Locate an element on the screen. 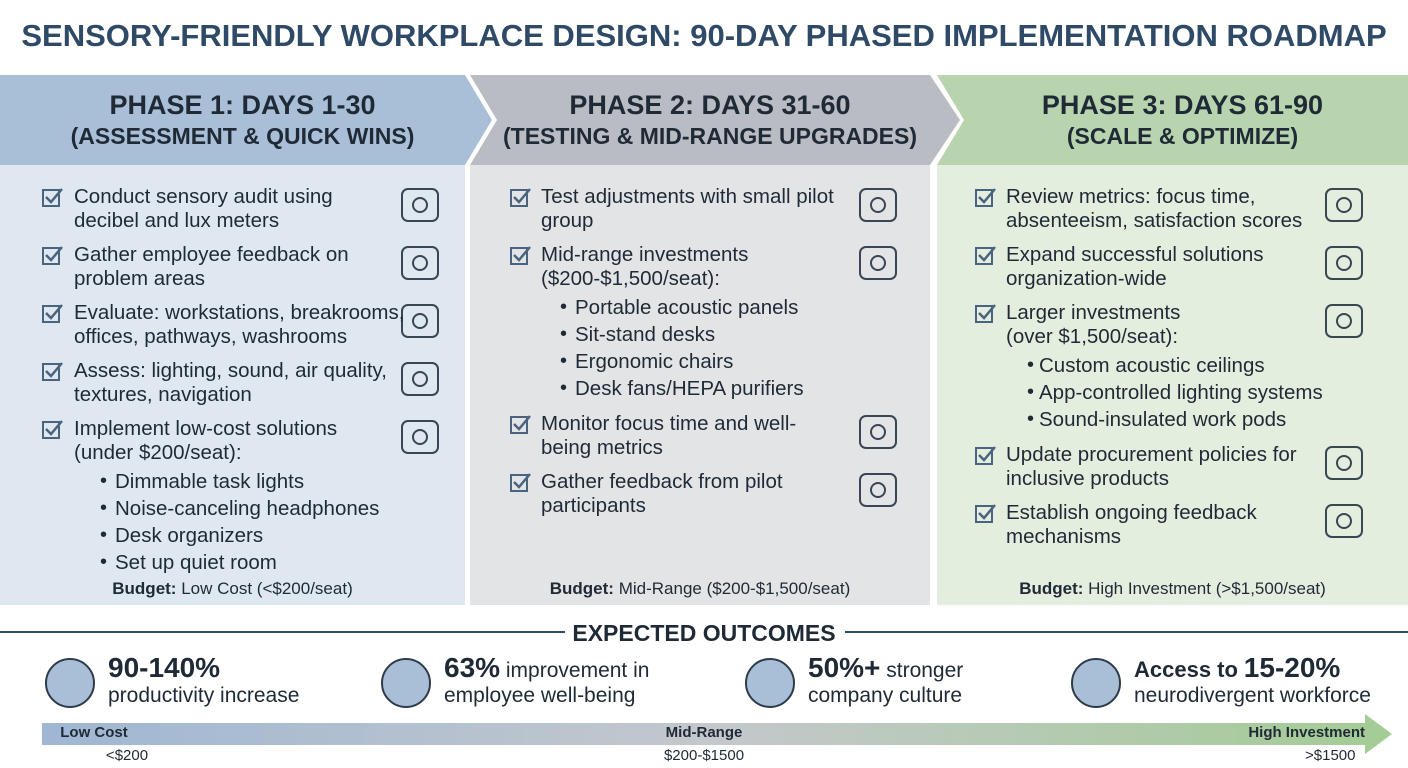 This screenshot has height=768, width=1408. item-text: decibel and lux meters is located at coordinates (177, 220).